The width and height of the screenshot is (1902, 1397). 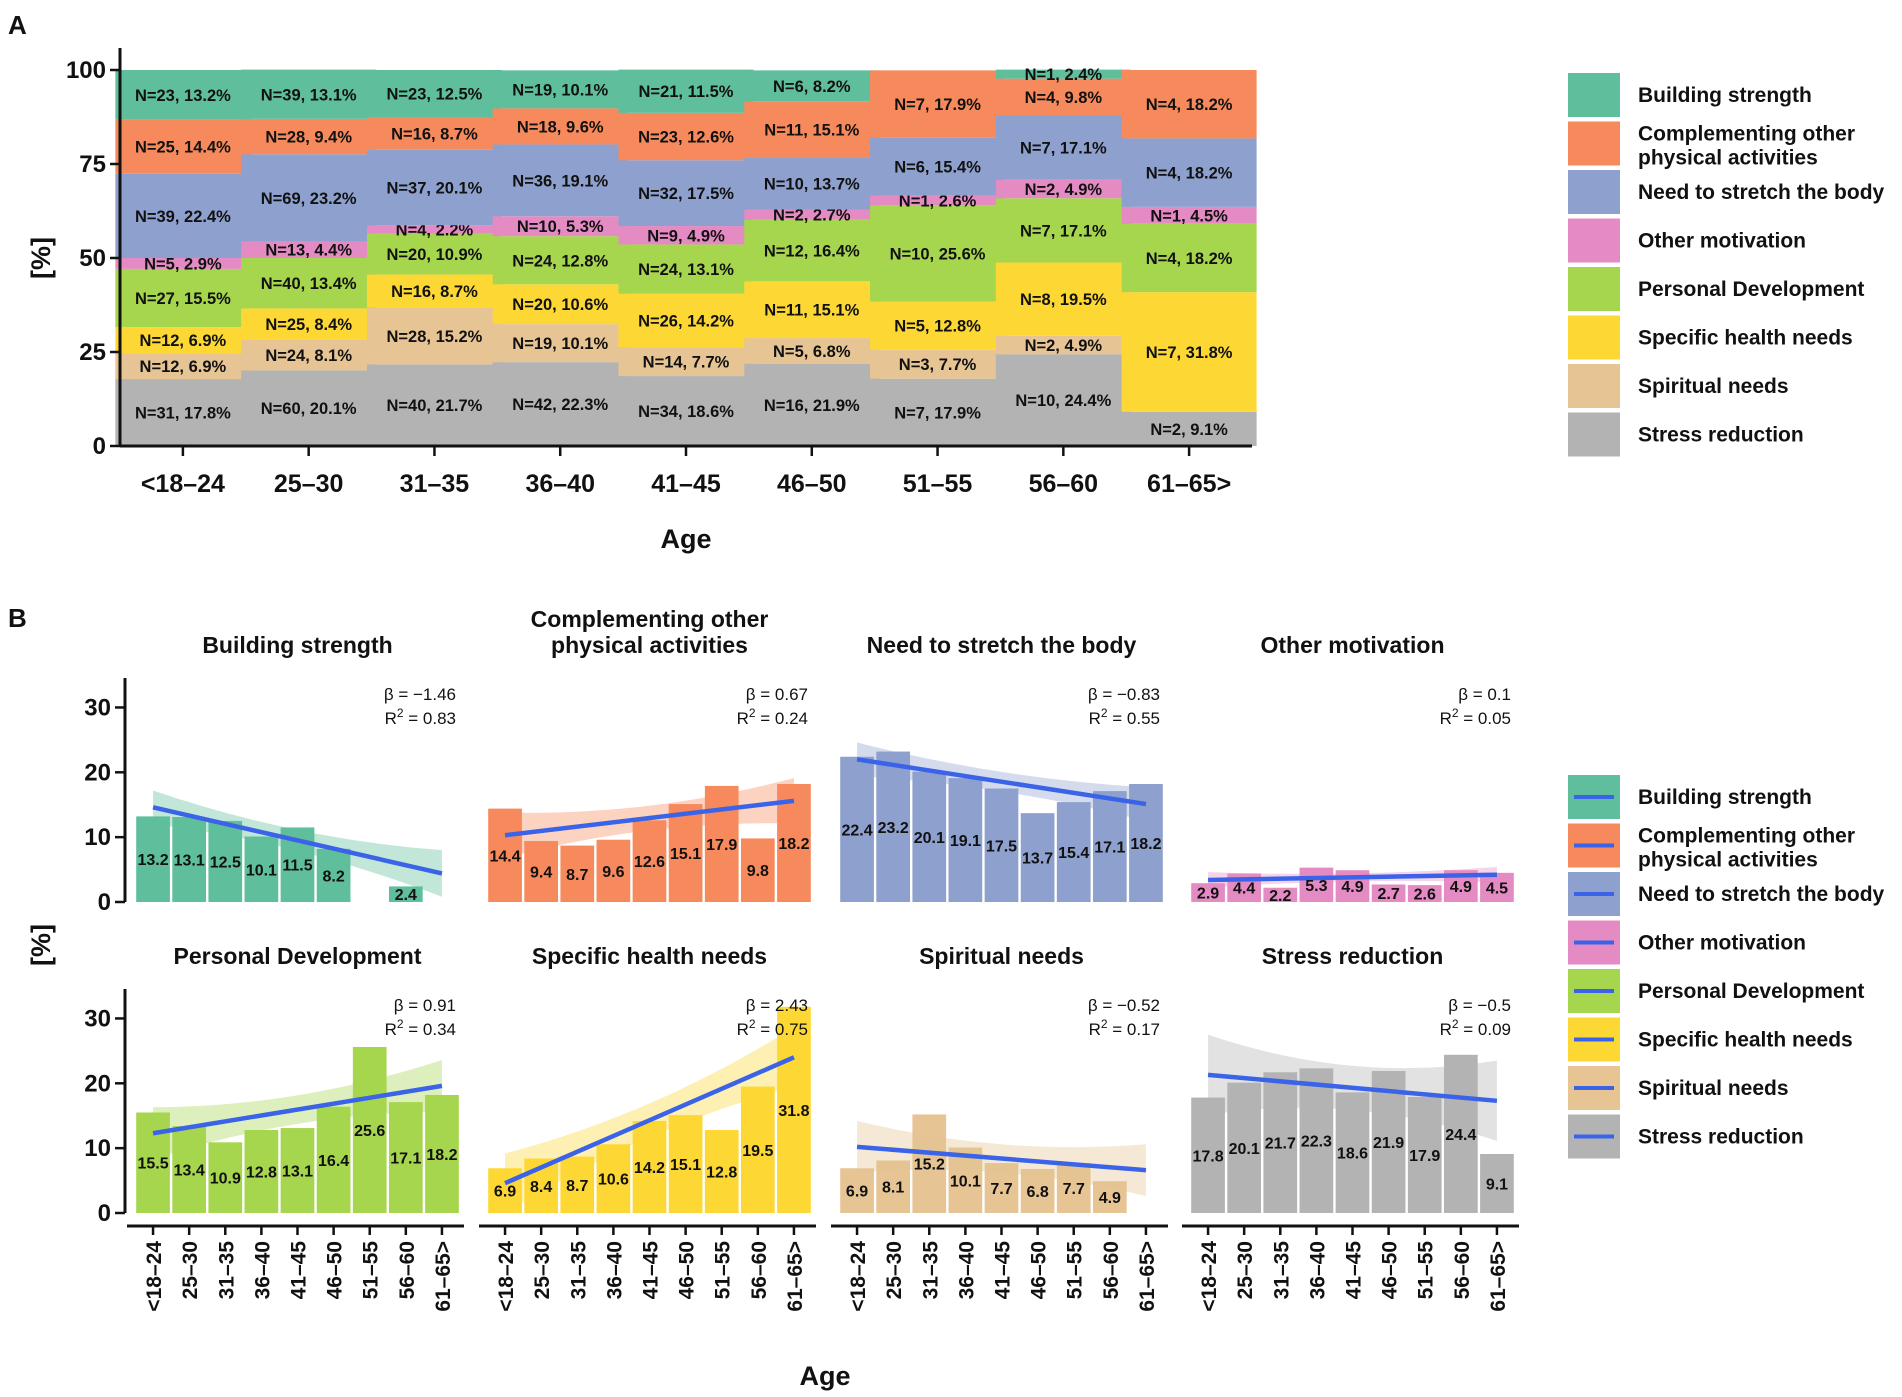 What do you see at coordinates (309, 95) in the screenshot?
I see `segment-label-building-strength-25-30: N=39, 13.1%` at bounding box center [309, 95].